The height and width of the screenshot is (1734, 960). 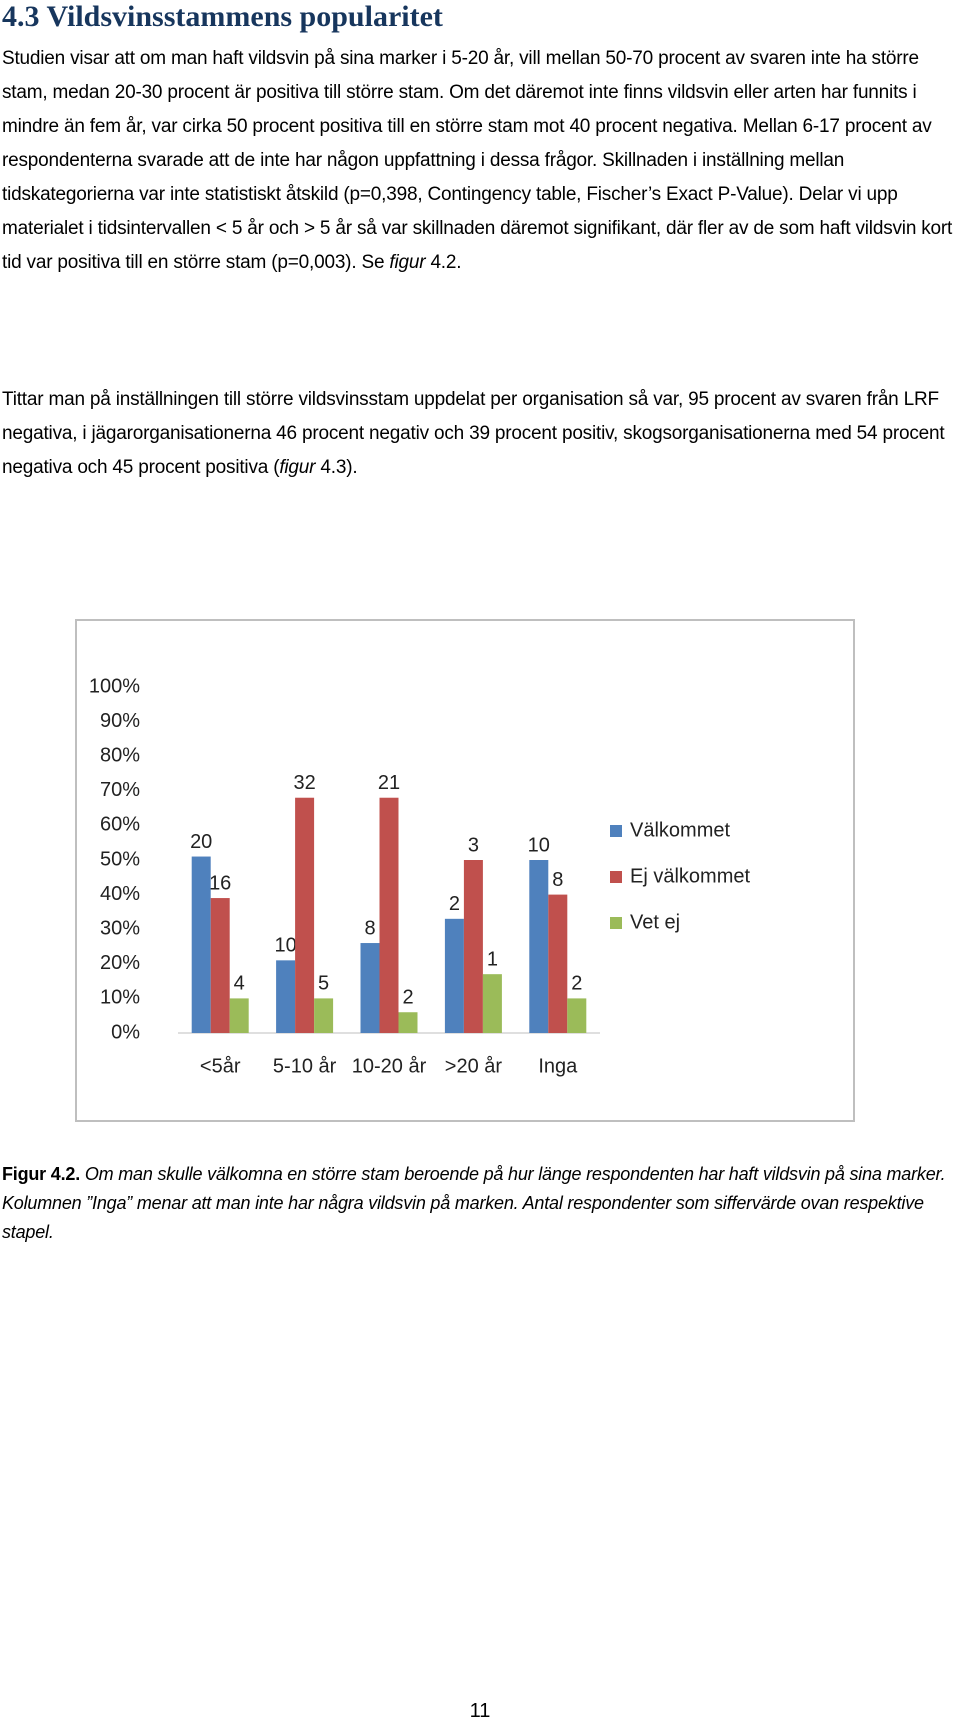 I want to click on data-label: 5, so click(x=323, y=984).